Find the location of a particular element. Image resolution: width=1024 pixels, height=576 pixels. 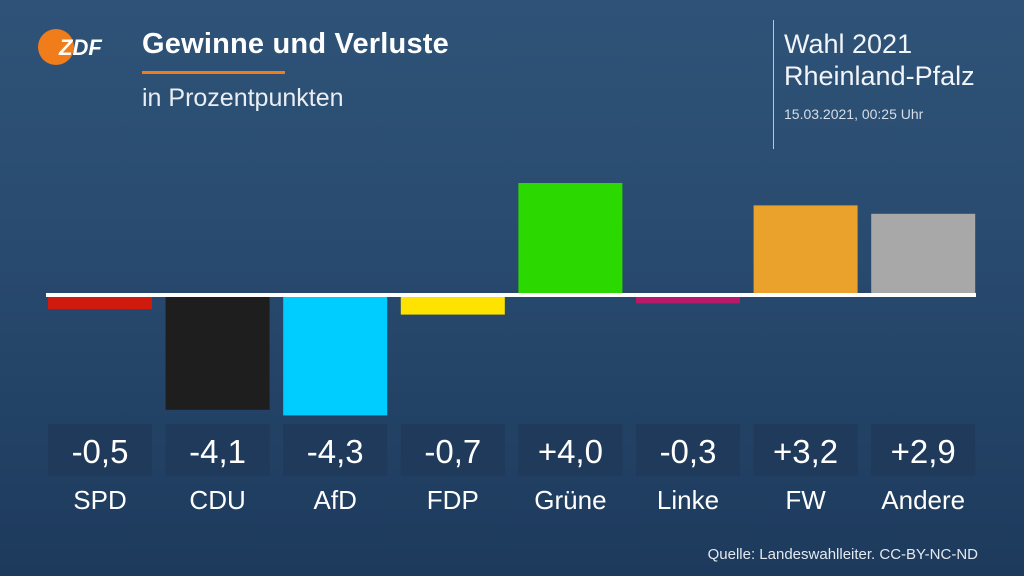

source-note: Quelle: Landeswahlleiter. CC-BY-NC-ND is located at coordinates (842, 554).